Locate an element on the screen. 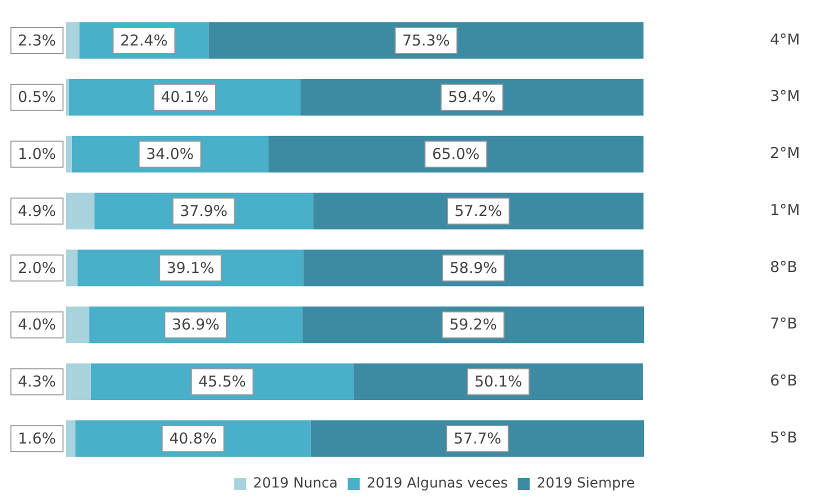 This screenshot has height=501, width=813. data-label: 57.2% is located at coordinates (478, 211).